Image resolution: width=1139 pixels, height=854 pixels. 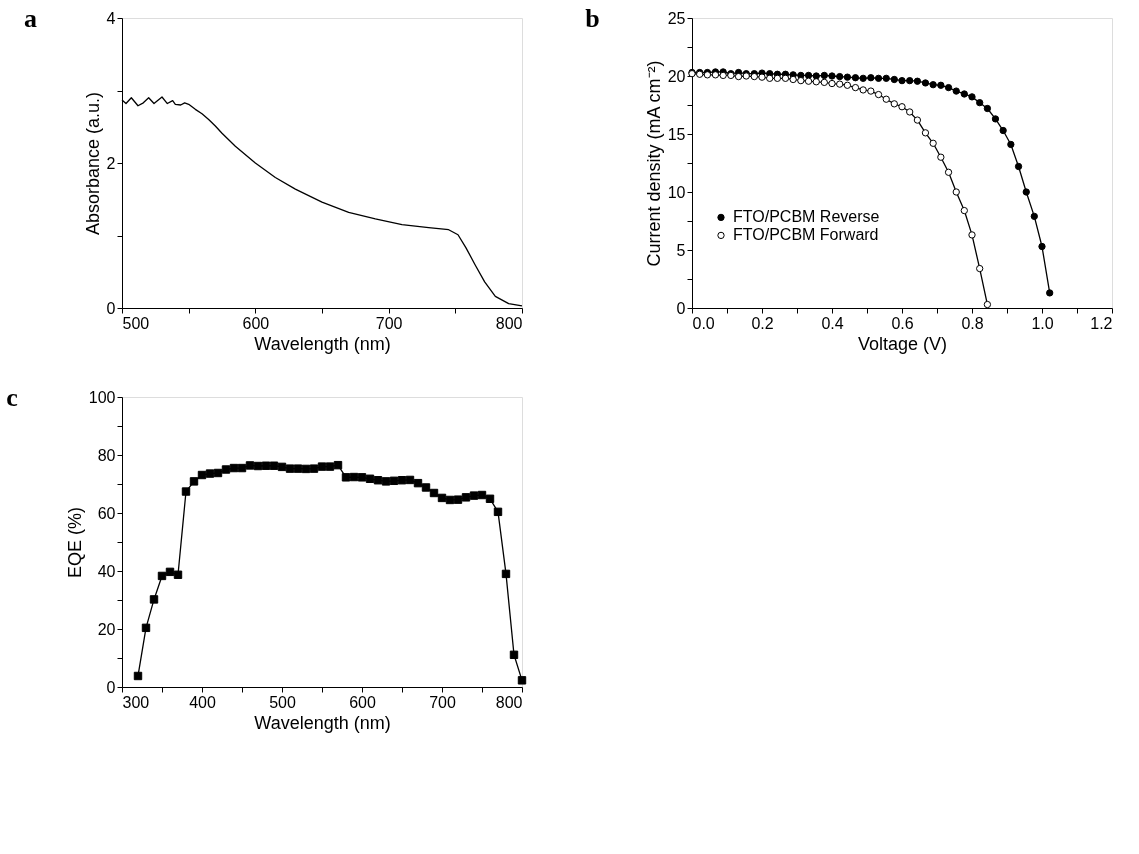 What do you see at coordinates (92, 163) in the screenshot?
I see `y-axis-title: Absorbance (a.u.)` at bounding box center [92, 163].